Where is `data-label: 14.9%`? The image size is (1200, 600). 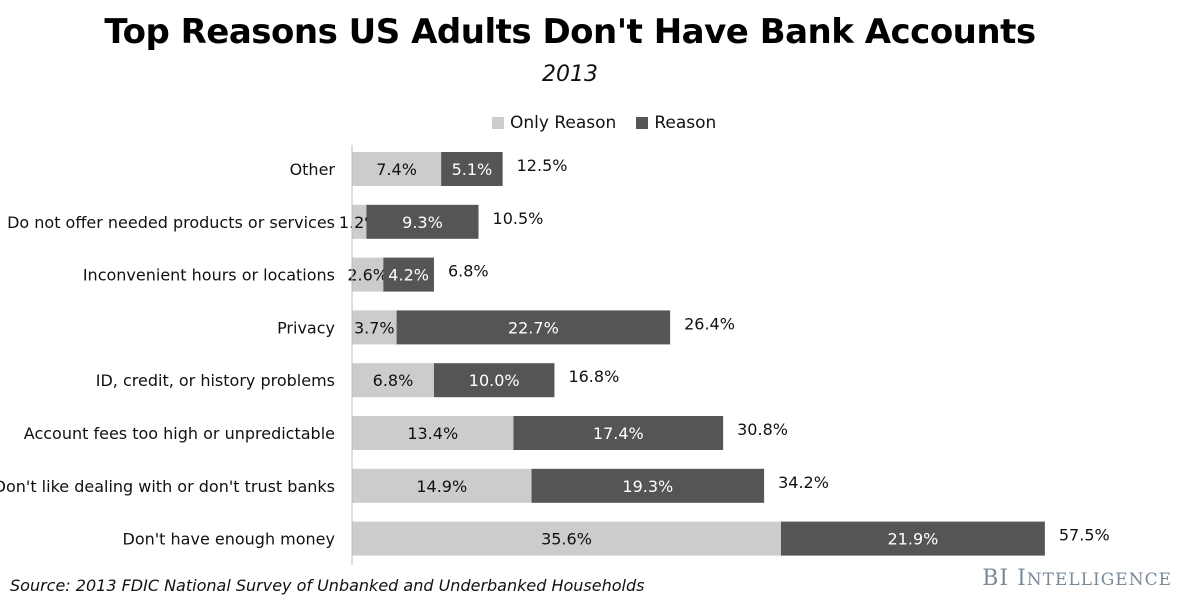 data-label: 14.9% is located at coordinates (441, 486).